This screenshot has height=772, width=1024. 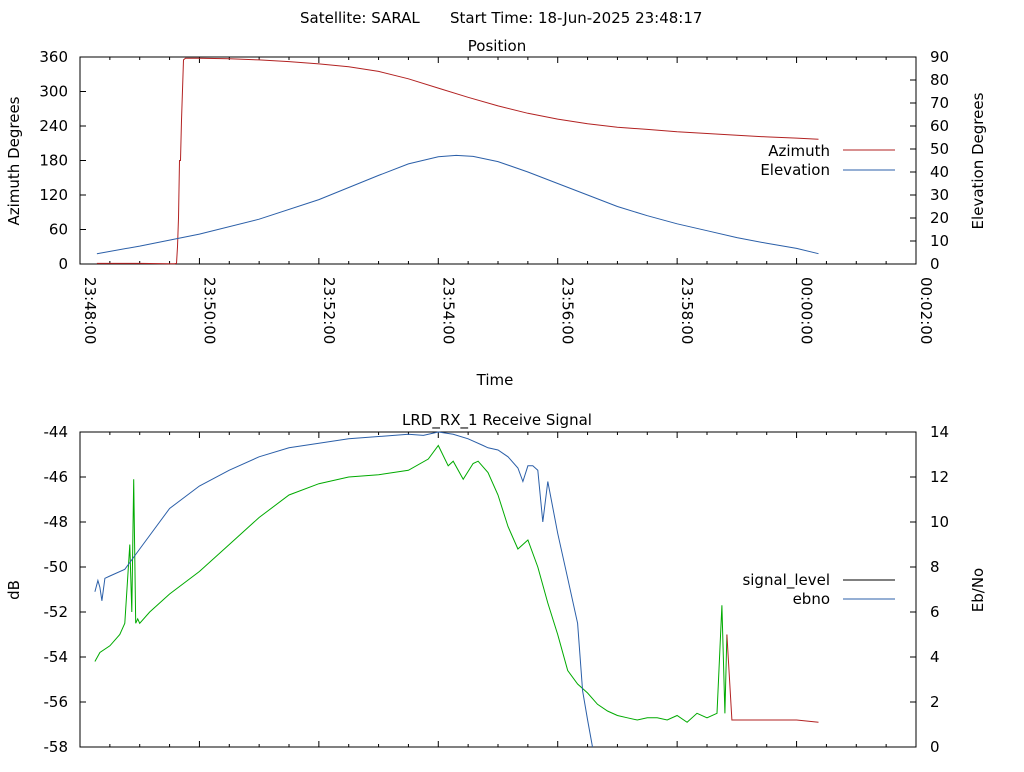 What do you see at coordinates (687, 310) in the screenshot?
I see `x-tick-label: 23:58:00` at bounding box center [687, 310].